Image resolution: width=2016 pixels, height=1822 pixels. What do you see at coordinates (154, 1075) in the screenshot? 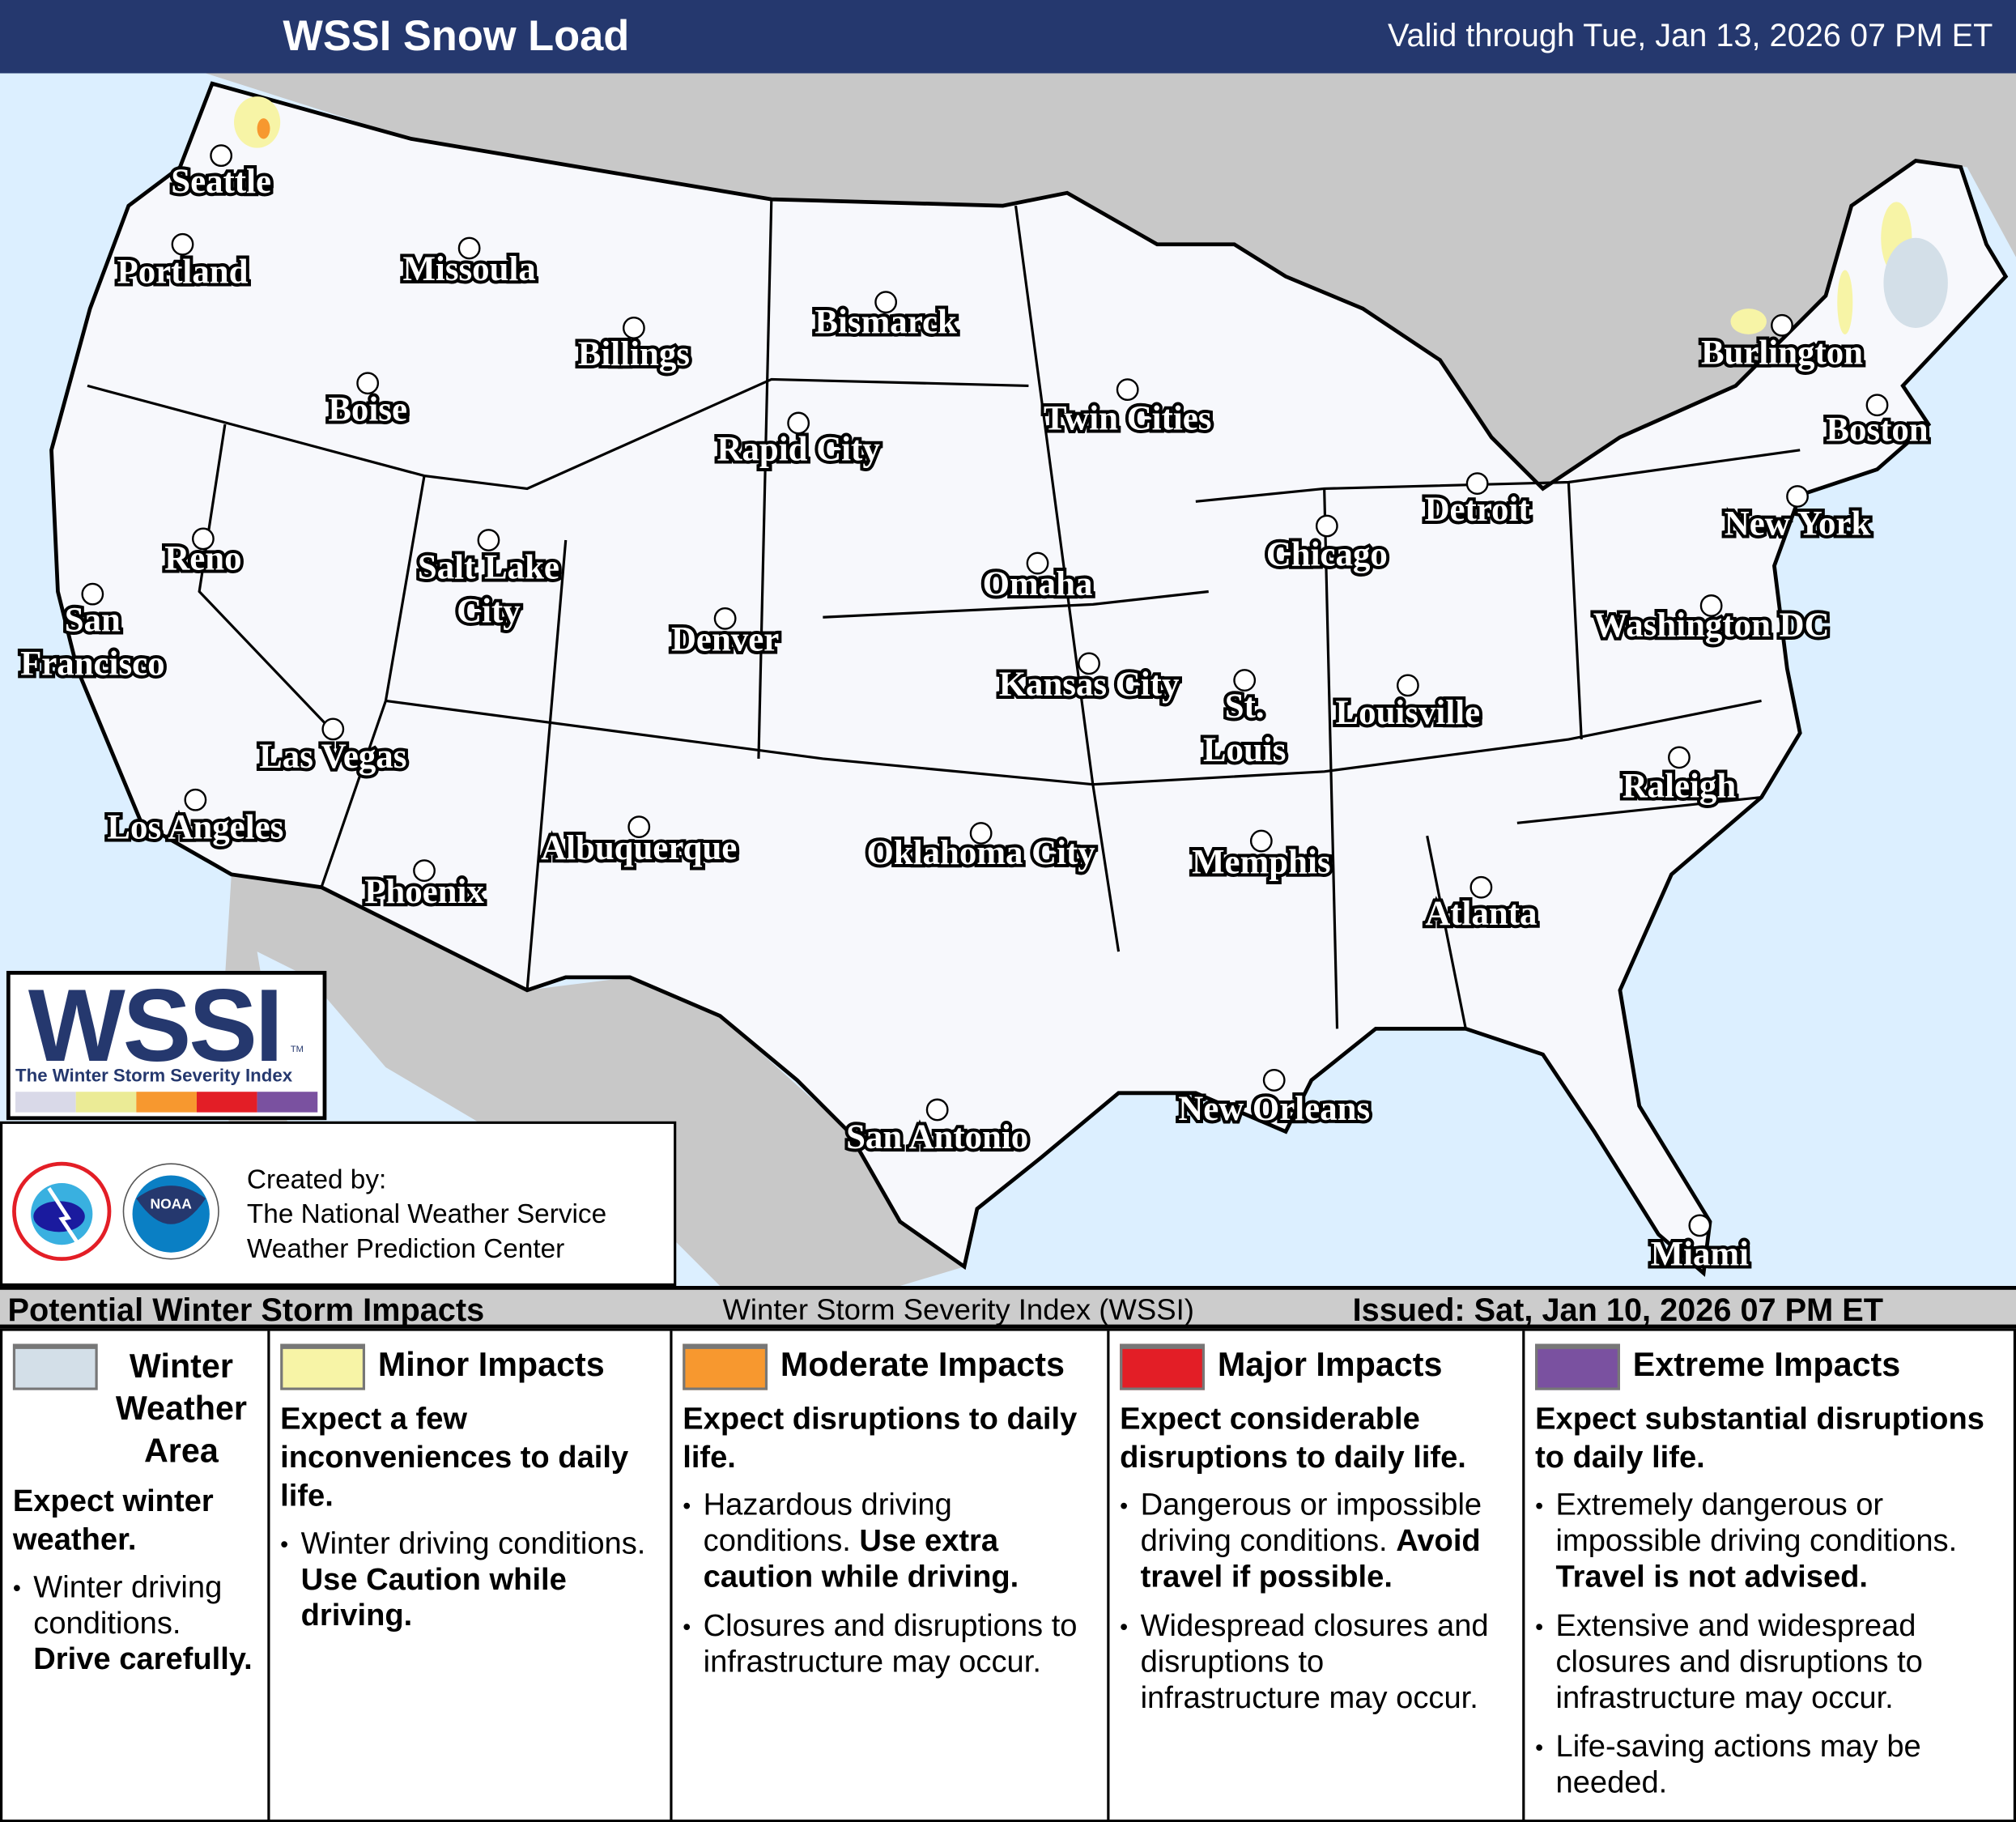
I see `wssi-logo-subtitle: The Winter Storm Severity Index` at bounding box center [154, 1075].